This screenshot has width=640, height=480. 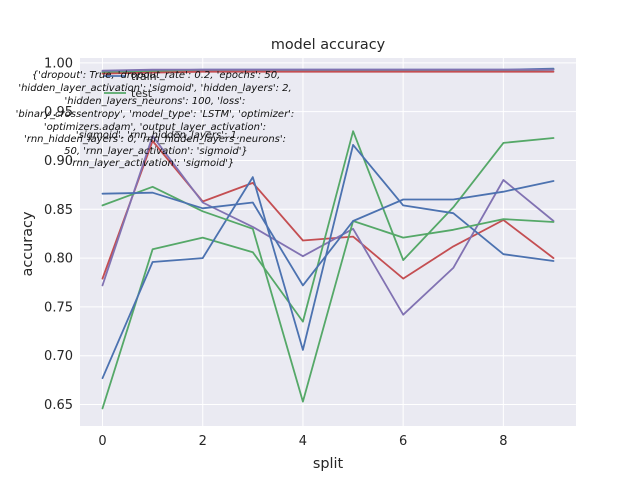 I want to click on y-tick-label: 0.95, so click(x=58, y=112).